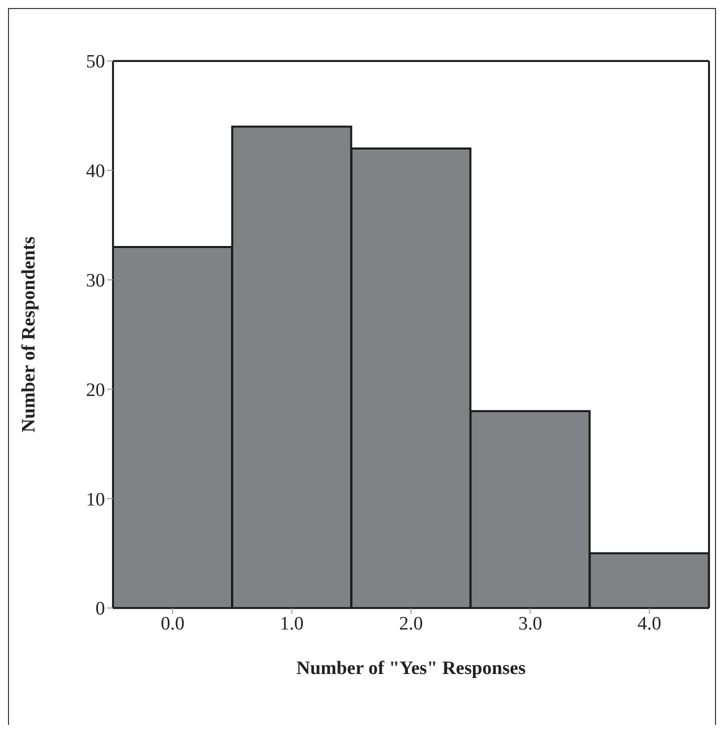 The image size is (724, 733). Describe the element at coordinates (100, 609) in the screenshot. I see `y-tick-label: 0` at that location.